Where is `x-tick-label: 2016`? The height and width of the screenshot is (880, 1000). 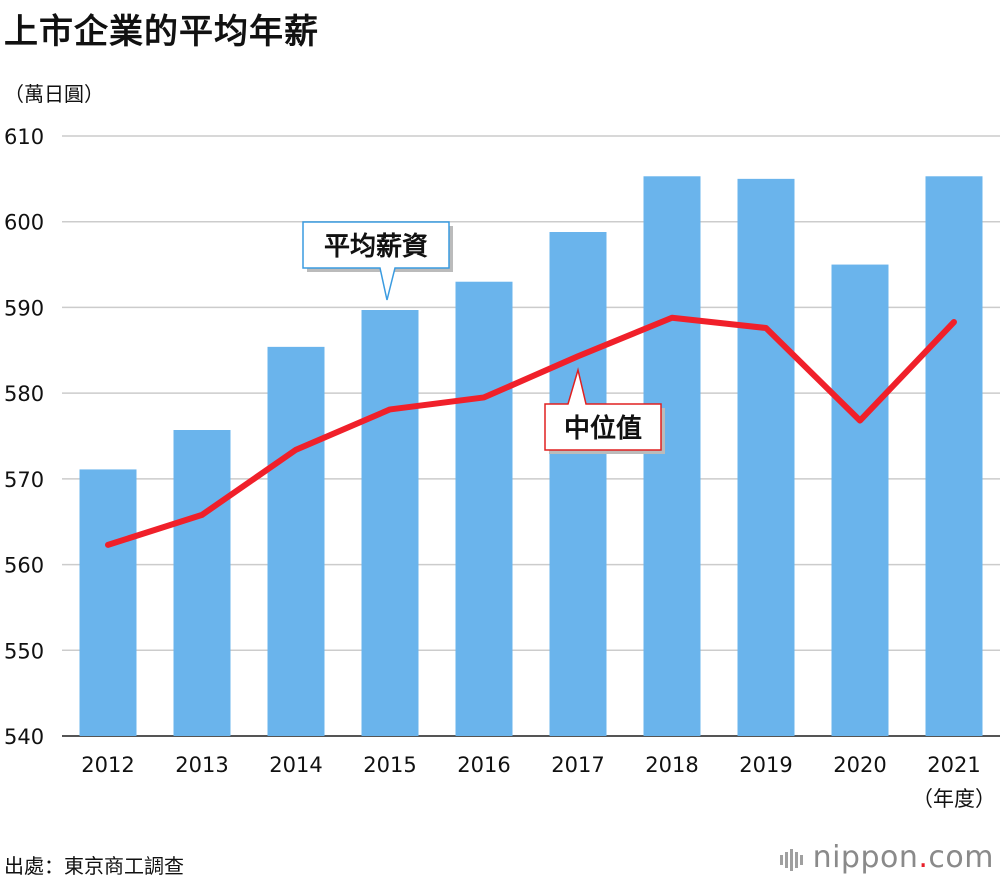
x-tick-label: 2016 is located at coordinates (483, 765).